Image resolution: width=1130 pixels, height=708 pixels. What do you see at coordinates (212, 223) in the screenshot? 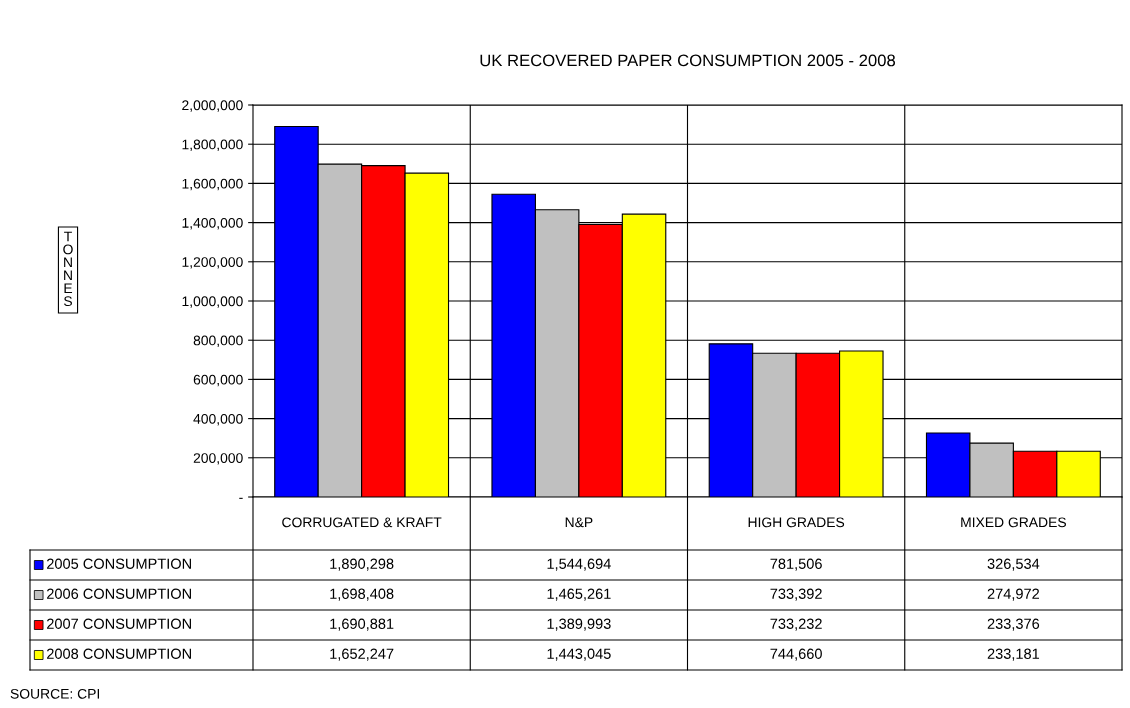
I see `y-tick-label: 1,400,000` at bounding box center [212, 223].